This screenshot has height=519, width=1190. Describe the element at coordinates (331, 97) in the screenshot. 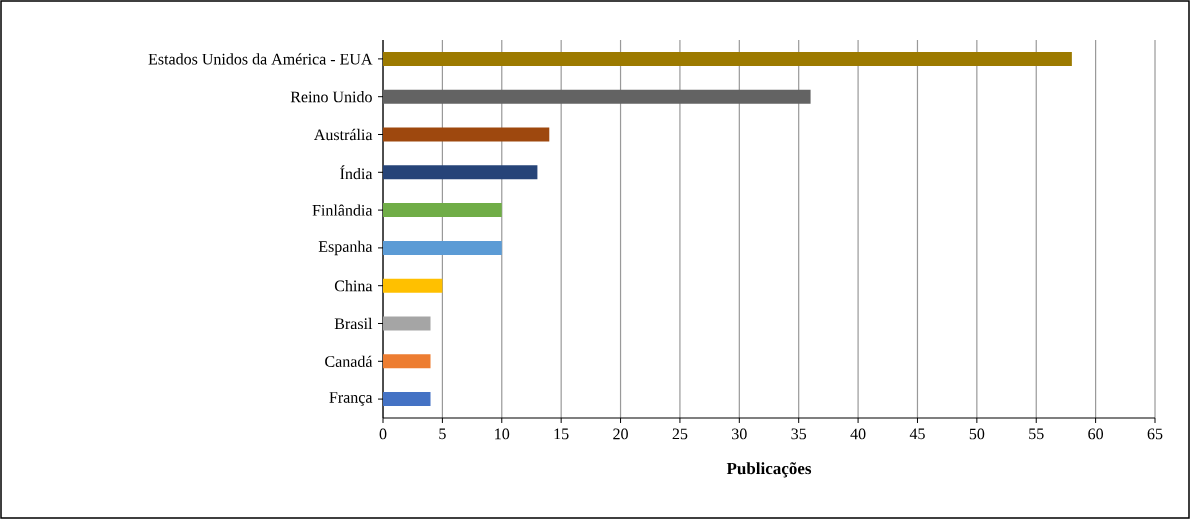

I see `y-tick-label: Reino Unido` at that location.